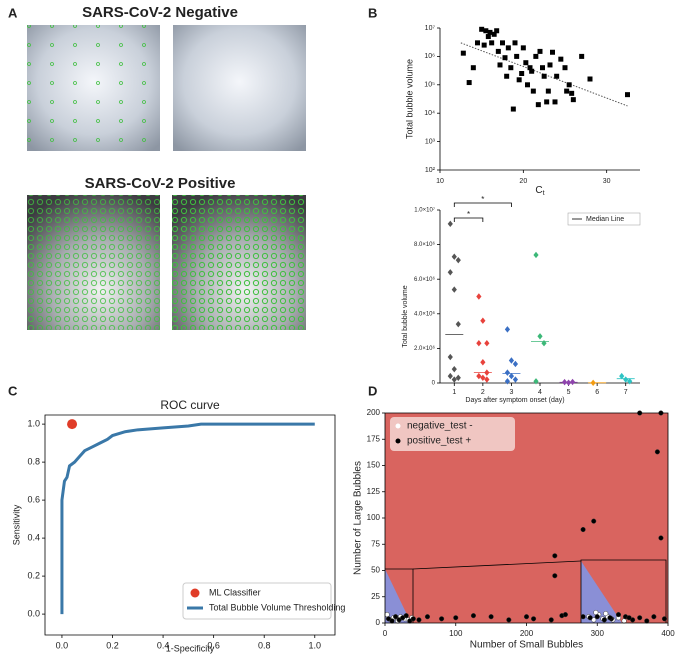 The width and height of the screenshot is (676, 655). I want to click on significance-bracket, so click(482, 204).